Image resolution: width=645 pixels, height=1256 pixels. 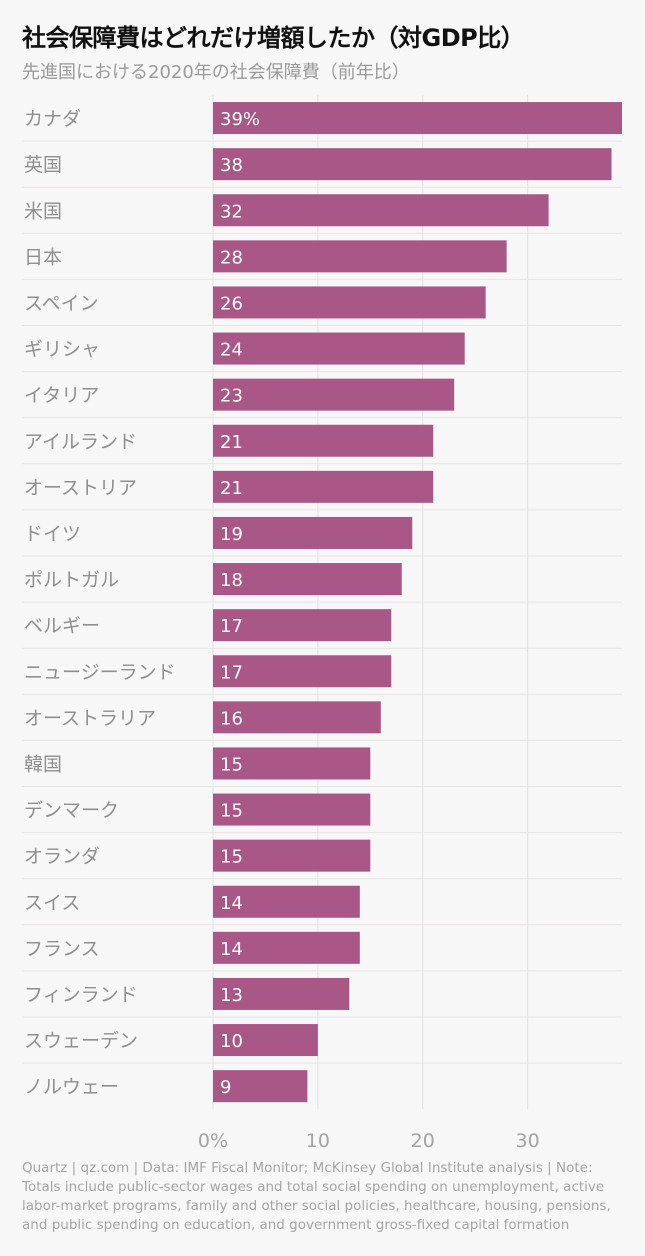 I want to click on category-label: オランダ, so click(x=62, y=857).